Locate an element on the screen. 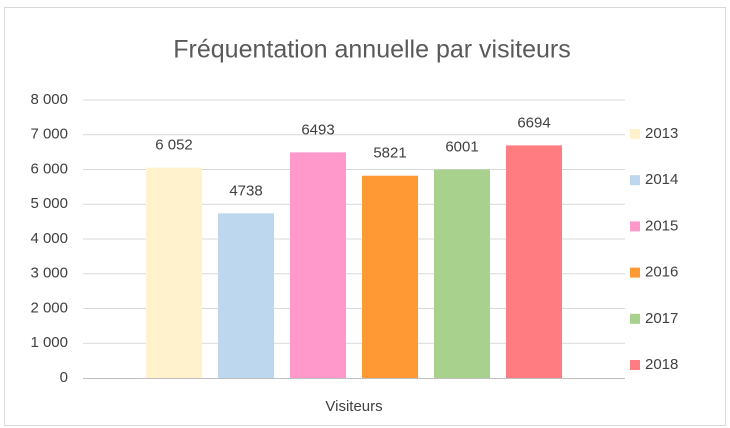 The height and width of the screenshot is (428, 730). legend-label: 2015 is located at coordinates (661, 225).